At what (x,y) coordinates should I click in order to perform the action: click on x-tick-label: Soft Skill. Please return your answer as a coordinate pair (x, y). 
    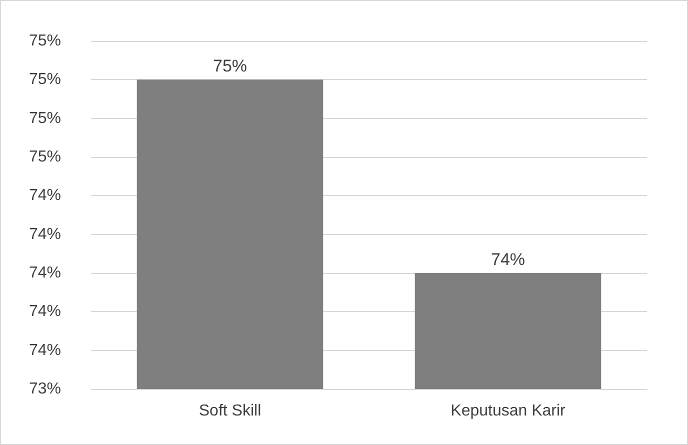
    Looking at the image, I should click on (230, 411).